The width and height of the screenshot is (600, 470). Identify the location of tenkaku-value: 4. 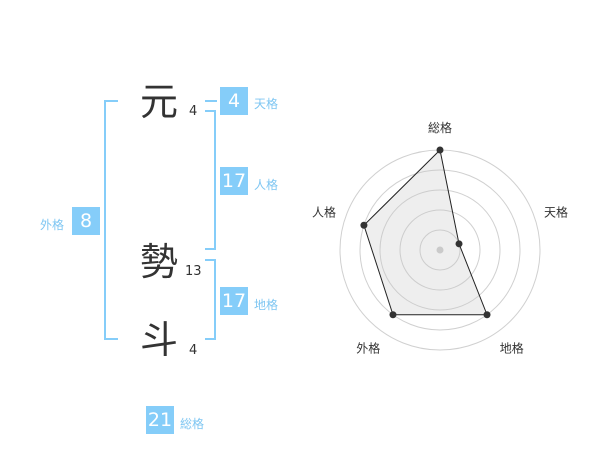
(234, 101).